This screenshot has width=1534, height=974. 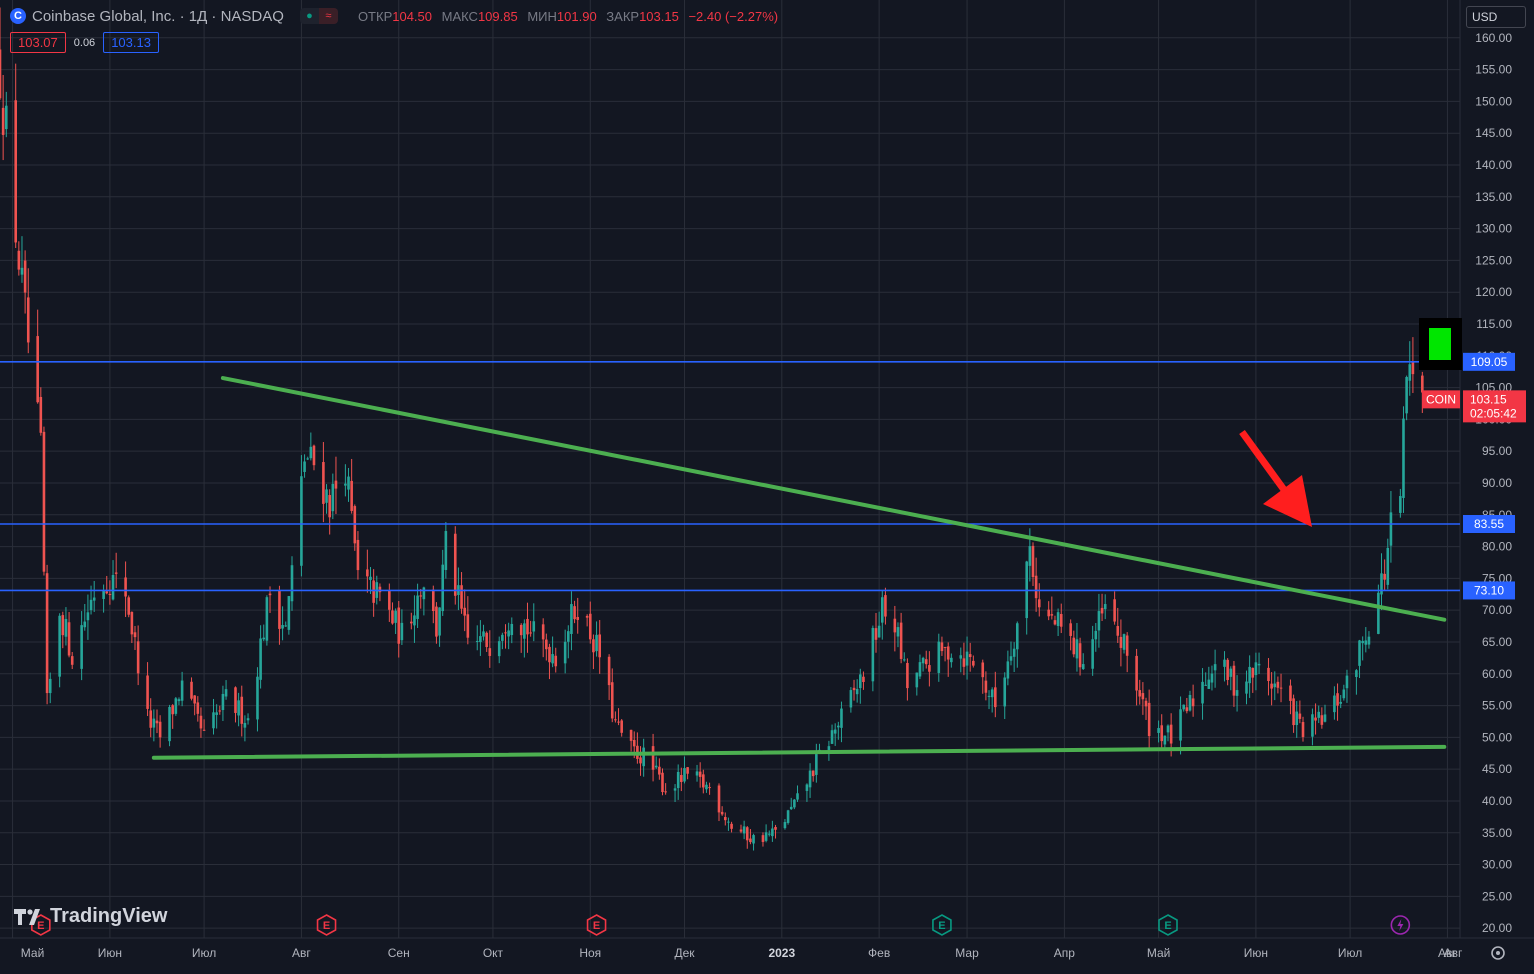 I want to click on event-circle, so click(x=1400, y=925).